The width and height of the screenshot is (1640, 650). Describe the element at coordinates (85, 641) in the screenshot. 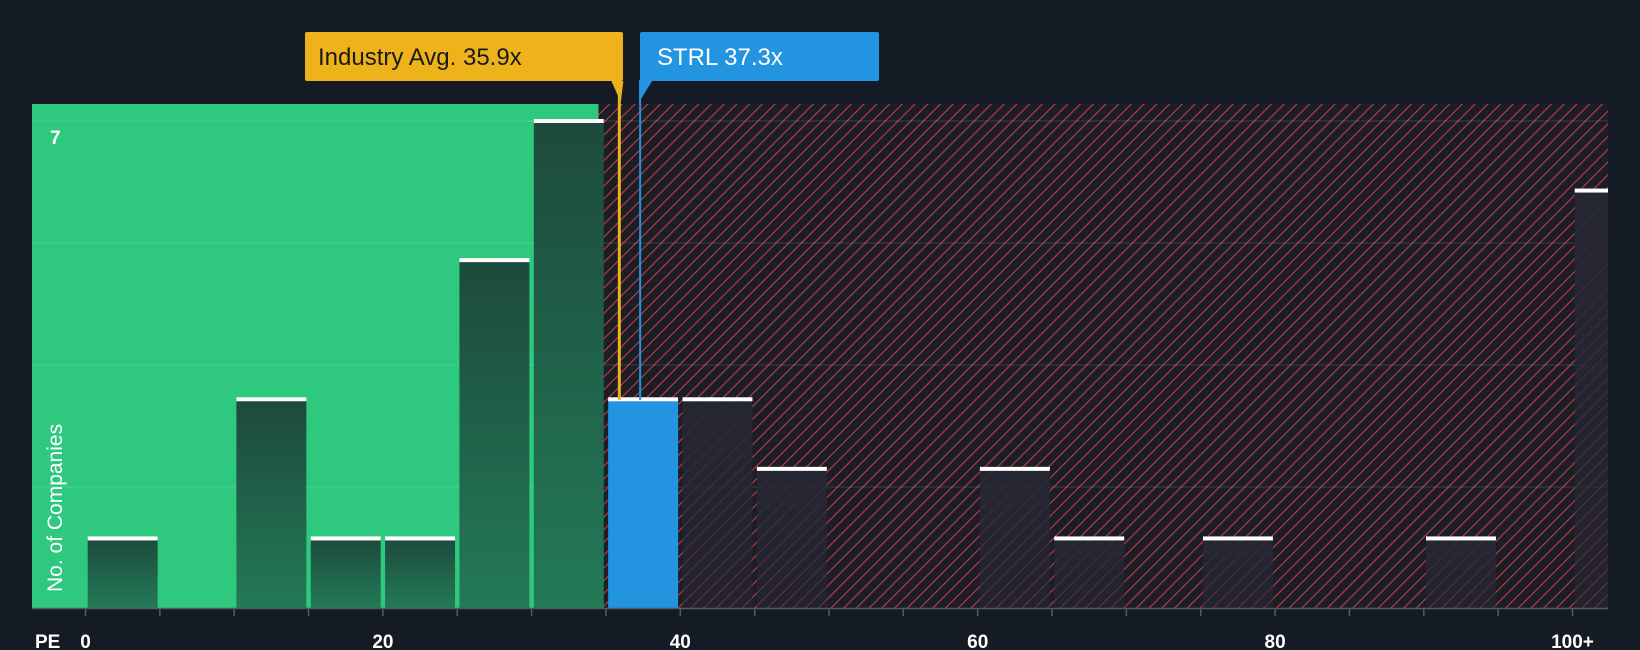

I see `x-tick-label: 0` at that location.